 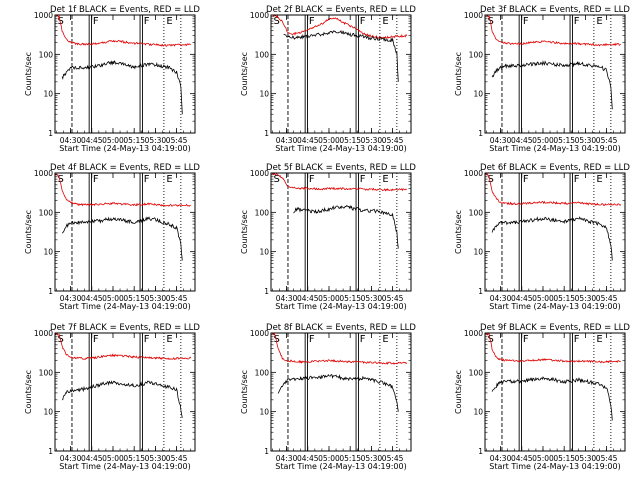 I want to click on panel-title: Det 3f BLACK = Events, RED = LLD, so click(x=555, y=10).